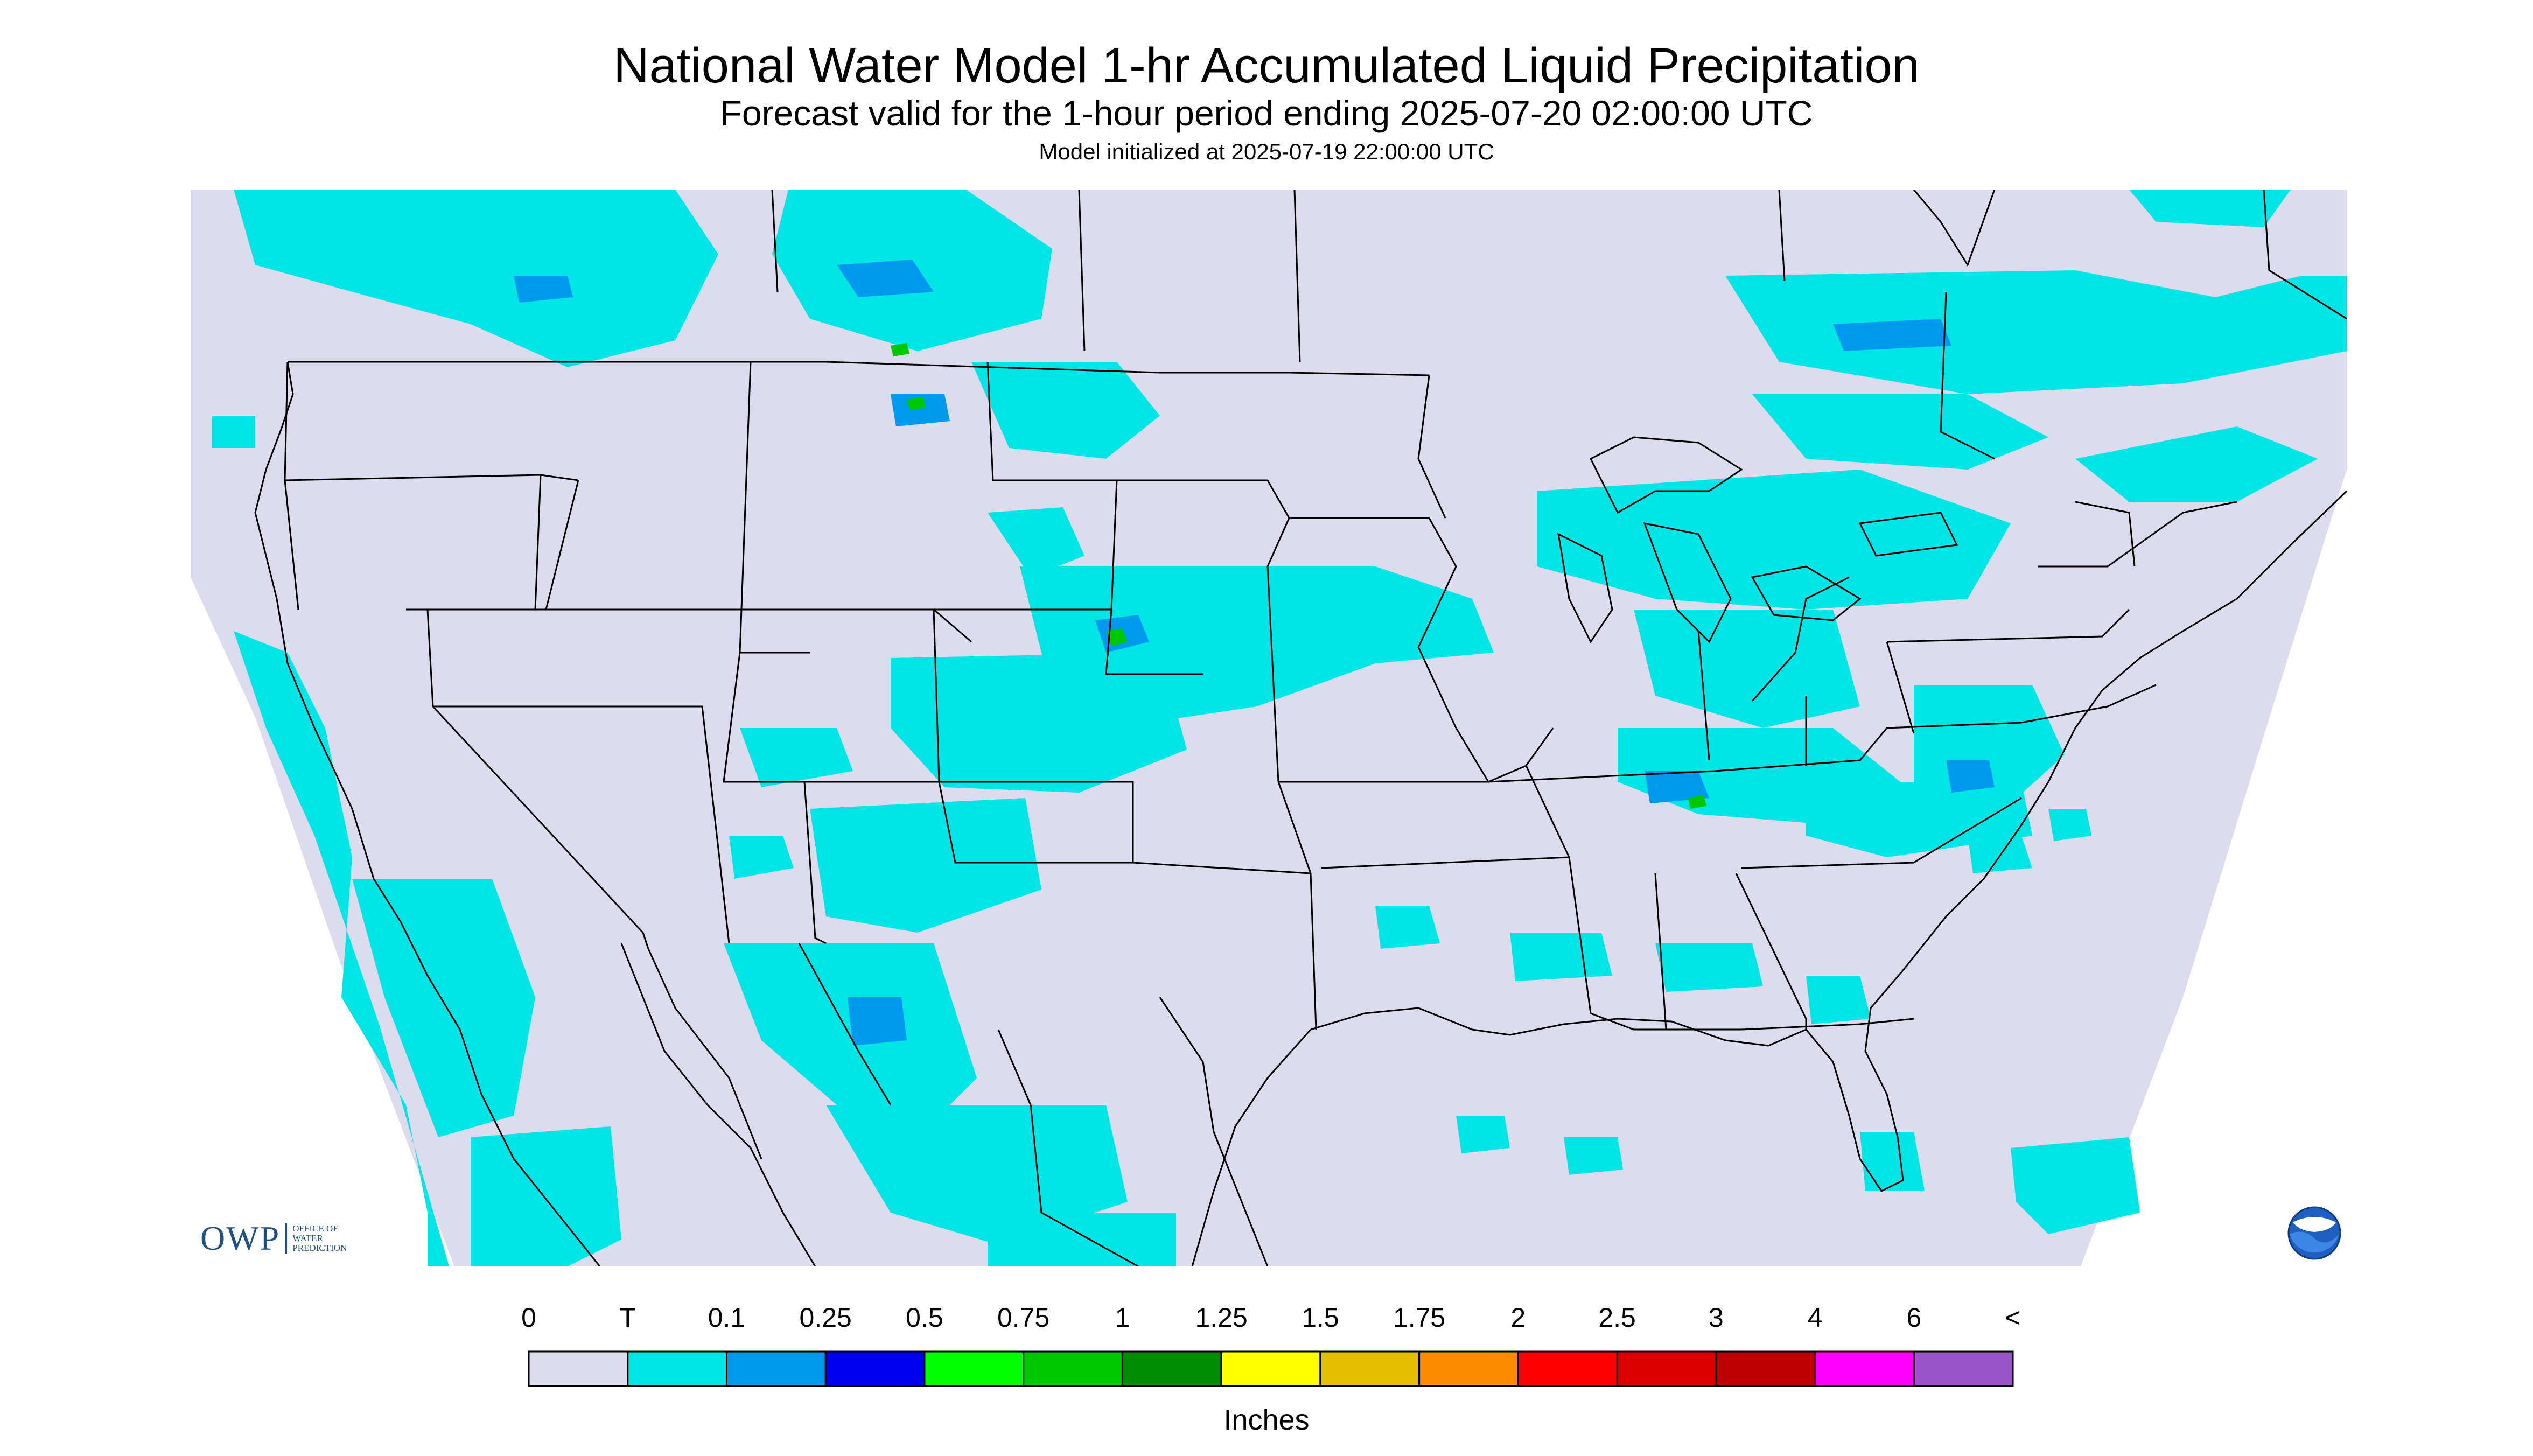 The height and width of the screenshot is (1456, 2533). I want to click on owp-logo-text: OFFICE OF WATER PREDICTION, so click(319, 1238).